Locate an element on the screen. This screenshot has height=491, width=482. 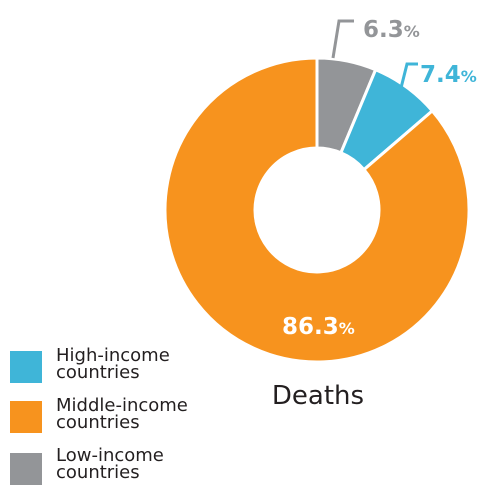
legend-item-high-income: High-income countries is located at coordinates (135, 369).